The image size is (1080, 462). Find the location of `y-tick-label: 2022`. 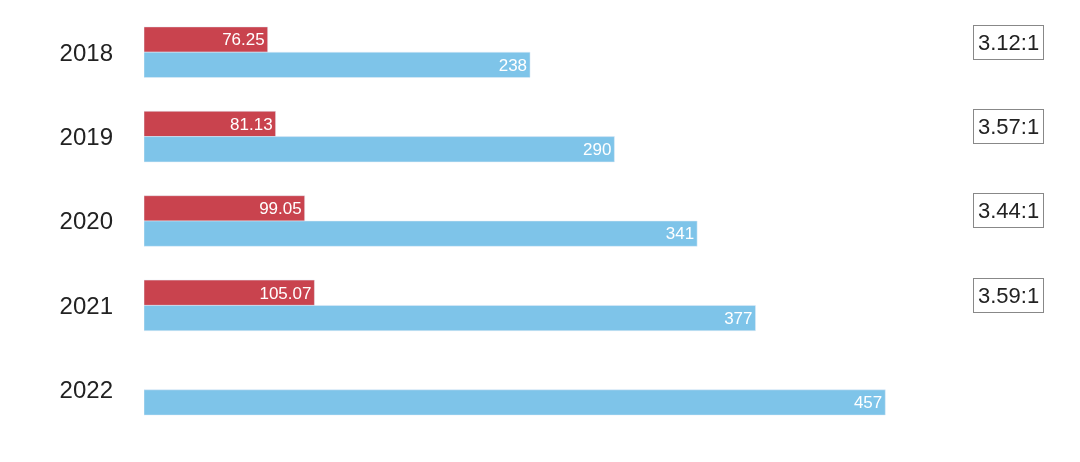

y-tick-label: 2022 is located at coordinates (86, 390).